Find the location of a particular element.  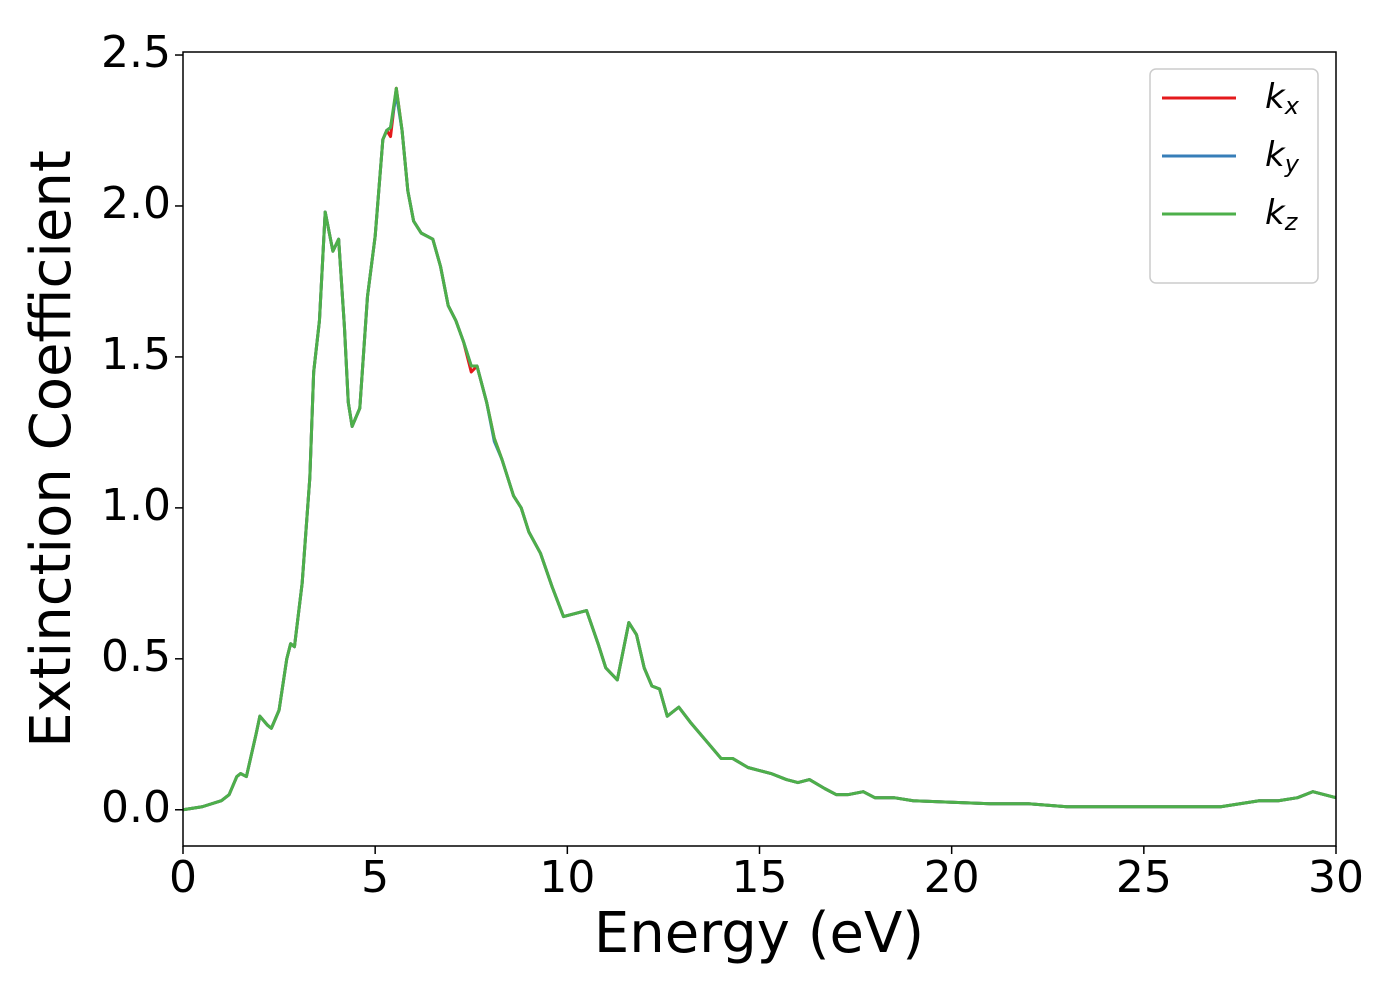

x-tick-label: 0 is located at coordinates (183, 877).